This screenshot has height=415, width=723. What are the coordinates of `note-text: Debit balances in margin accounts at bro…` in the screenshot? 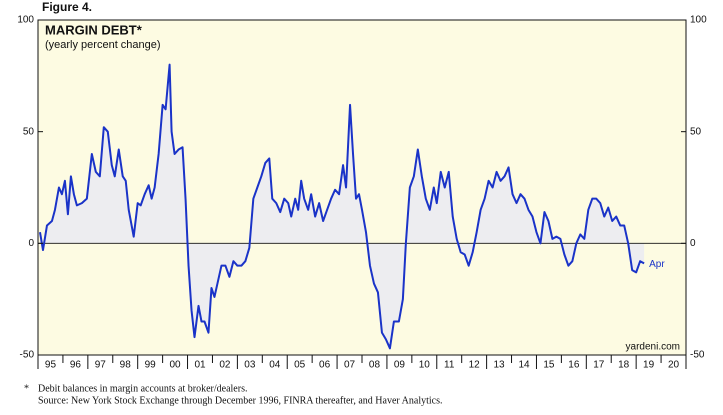 It's located at (142, 388).